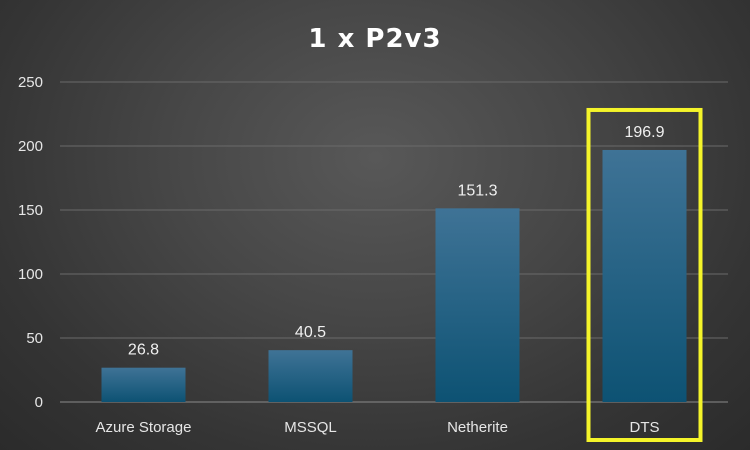  Describe the element at coordinates (374, 39) in the screenshot. I see `chart-title: 1 x P2v3` at that location.